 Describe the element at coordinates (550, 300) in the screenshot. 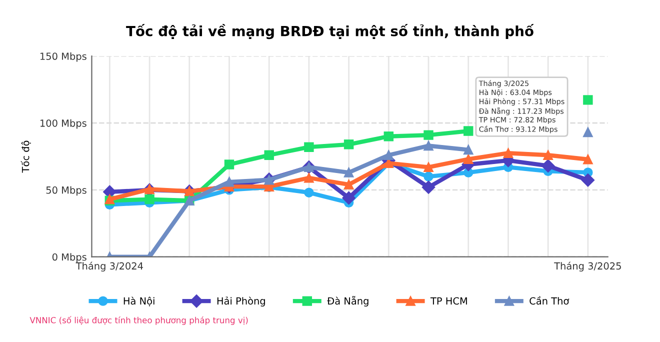

I see `legend-label: Cần Thơ` at that location.